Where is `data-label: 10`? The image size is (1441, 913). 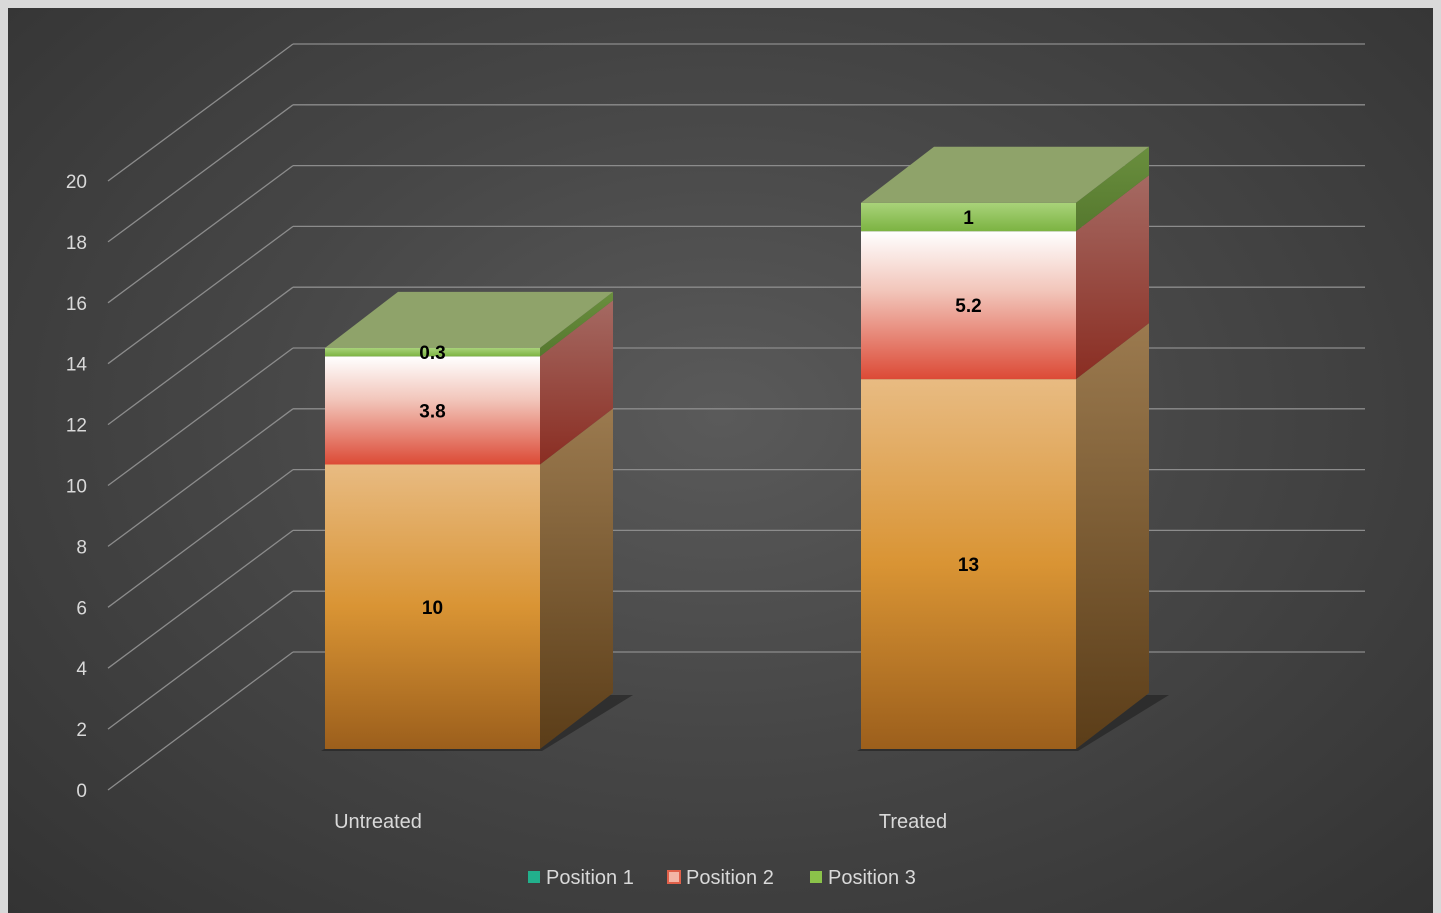 data-label: 10 is located at coordinates (432, 608).